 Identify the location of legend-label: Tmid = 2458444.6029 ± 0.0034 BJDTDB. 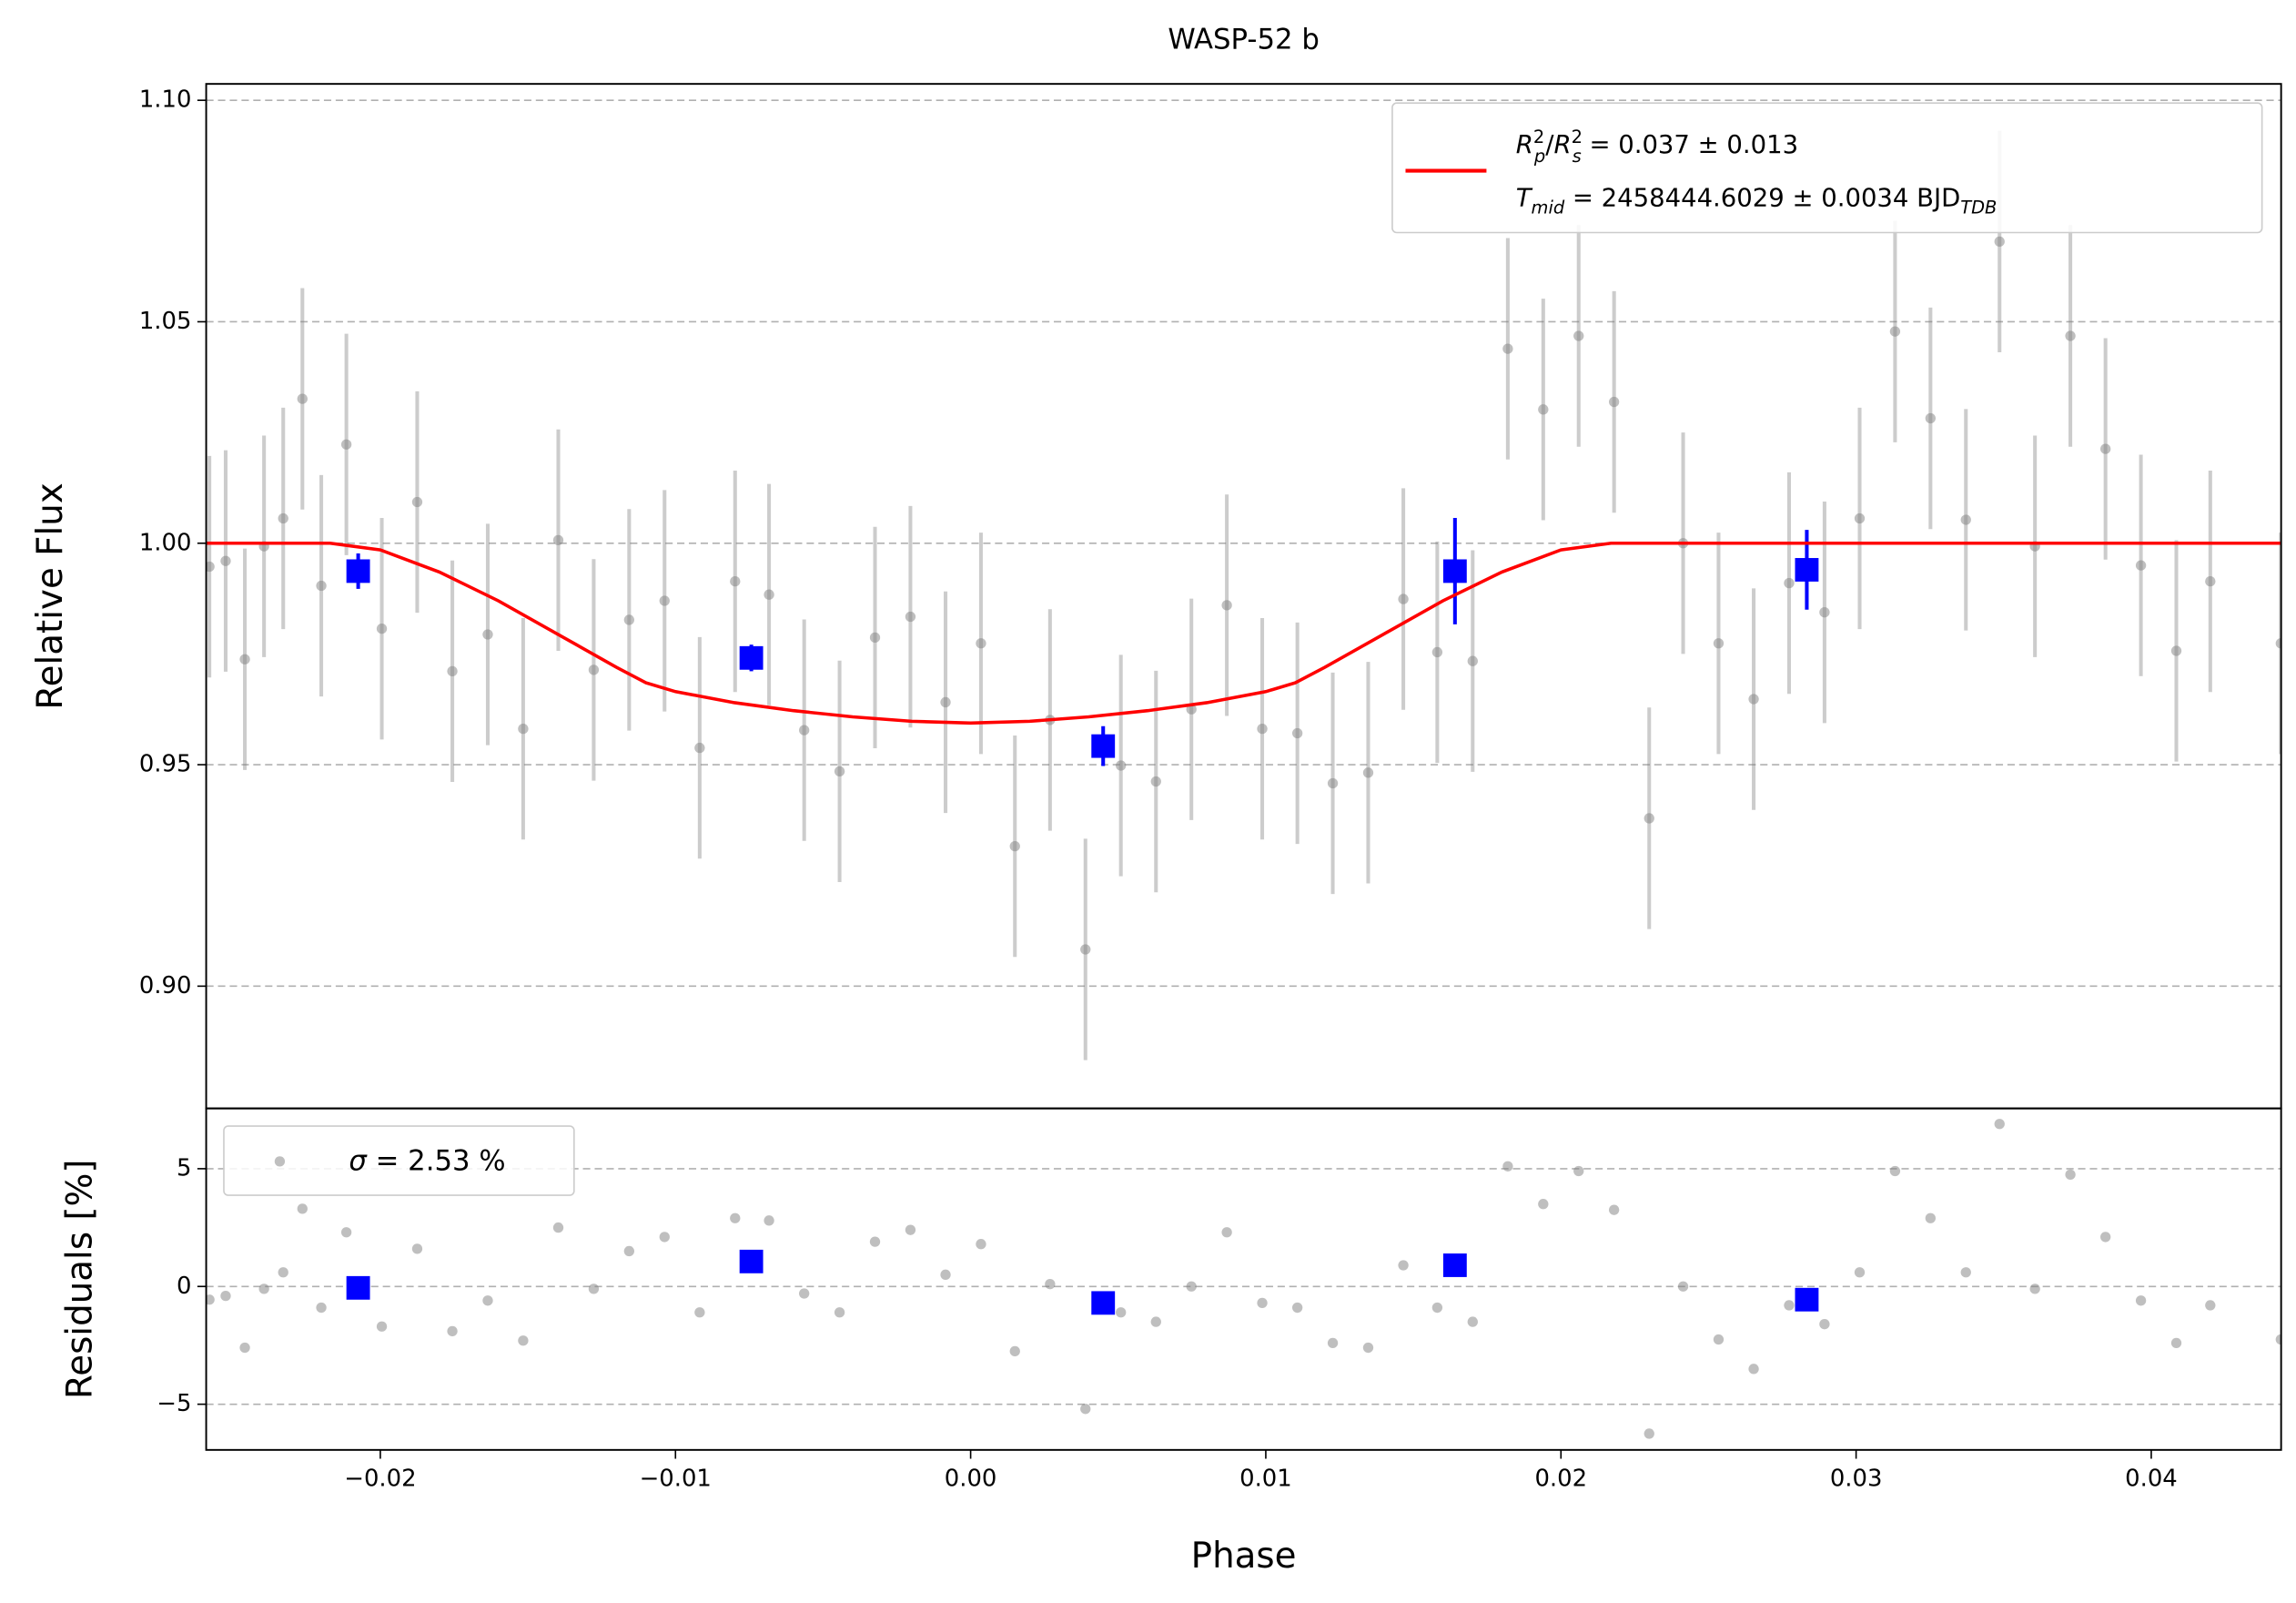
(1757, 200).